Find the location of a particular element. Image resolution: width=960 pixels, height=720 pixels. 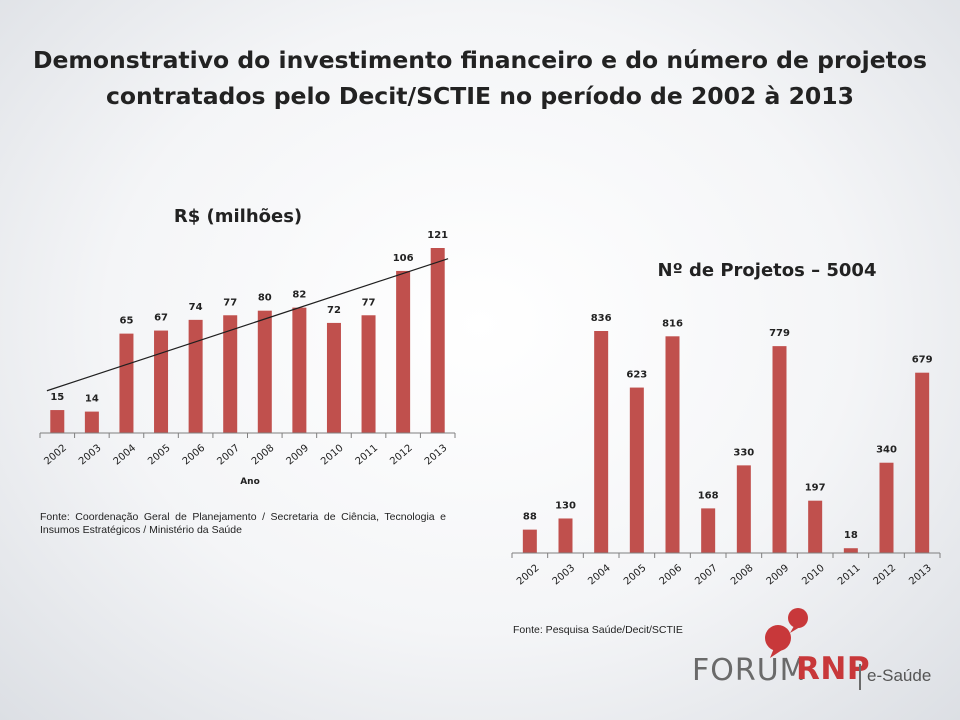

investment-bar-2013 is located at coordinates (437, 340).